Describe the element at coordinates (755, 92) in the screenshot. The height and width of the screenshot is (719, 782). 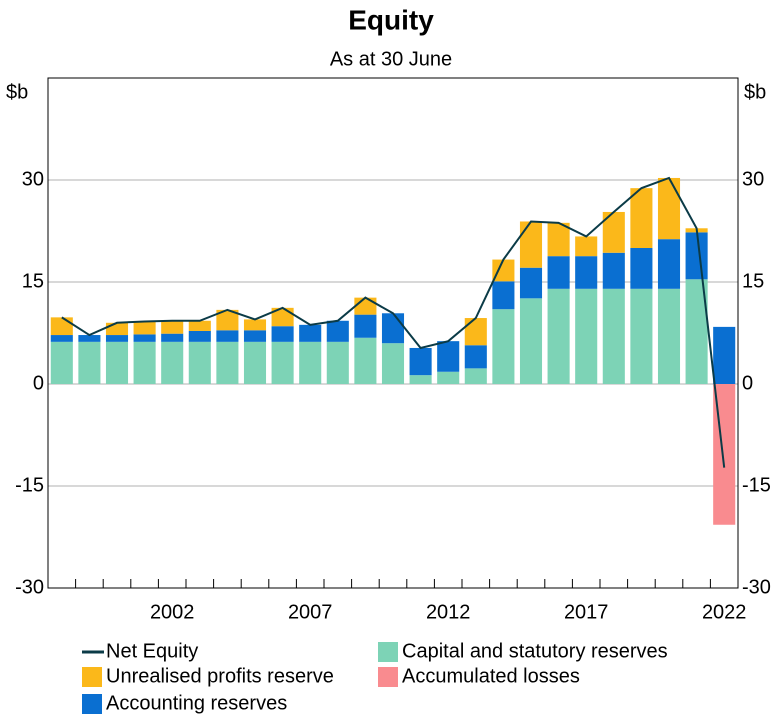
I see `y2-axis-label: $b` at that location.